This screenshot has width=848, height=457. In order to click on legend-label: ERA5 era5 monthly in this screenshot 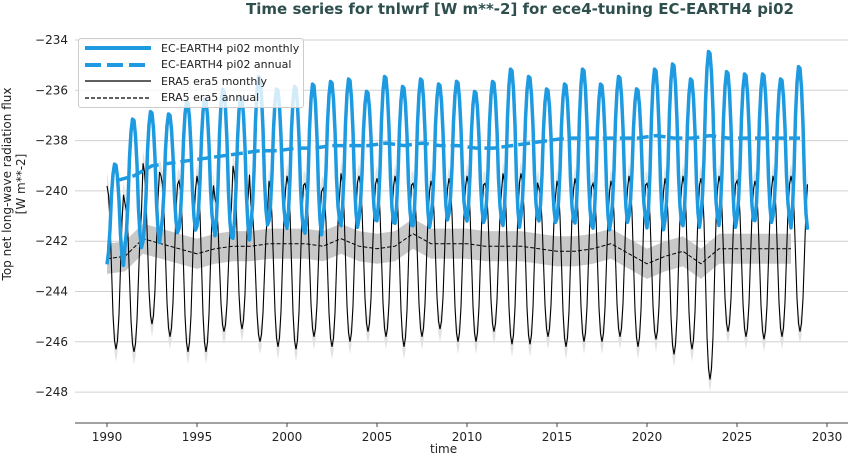, I will do `click(214, 81)`.